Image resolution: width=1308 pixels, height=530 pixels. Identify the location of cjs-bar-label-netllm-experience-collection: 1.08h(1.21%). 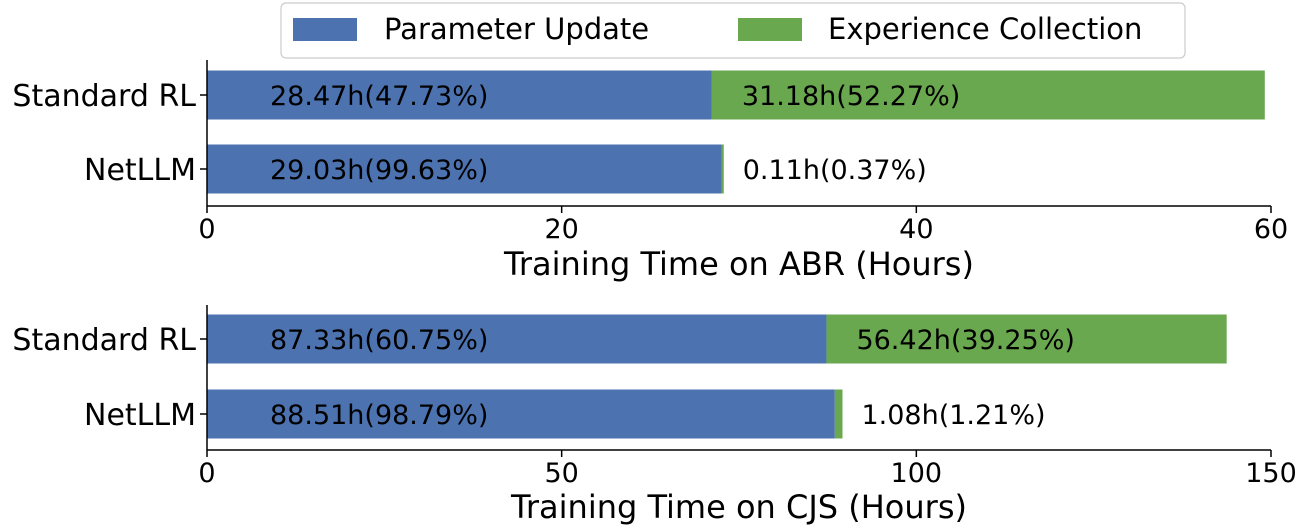
(953, 415).